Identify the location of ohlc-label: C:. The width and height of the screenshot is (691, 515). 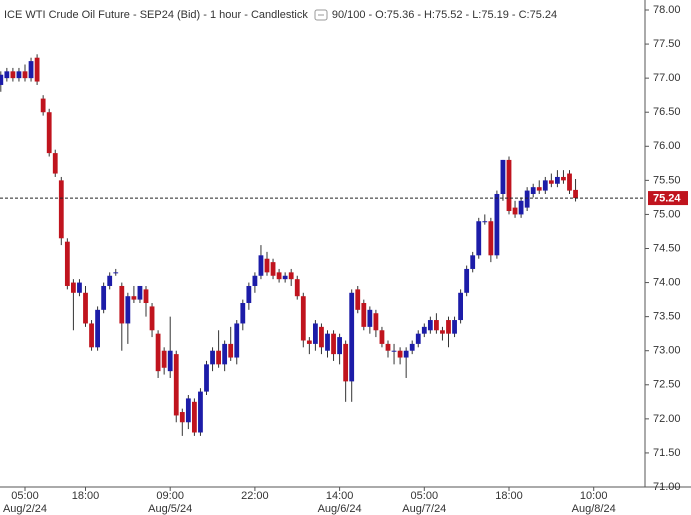
(524, 15).